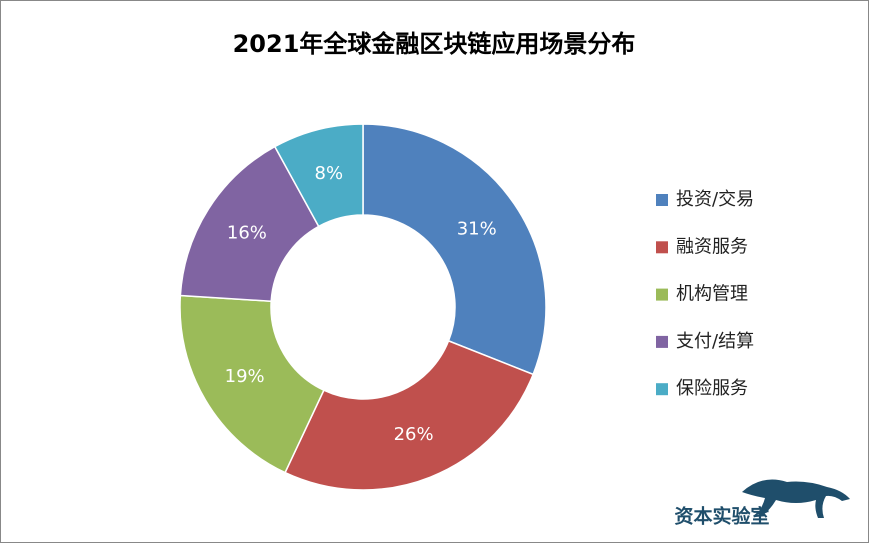 The image size is (869, 543). I want to click on chart-title: 2021年全球金融区块链应用场景分布, so click(434, 44).